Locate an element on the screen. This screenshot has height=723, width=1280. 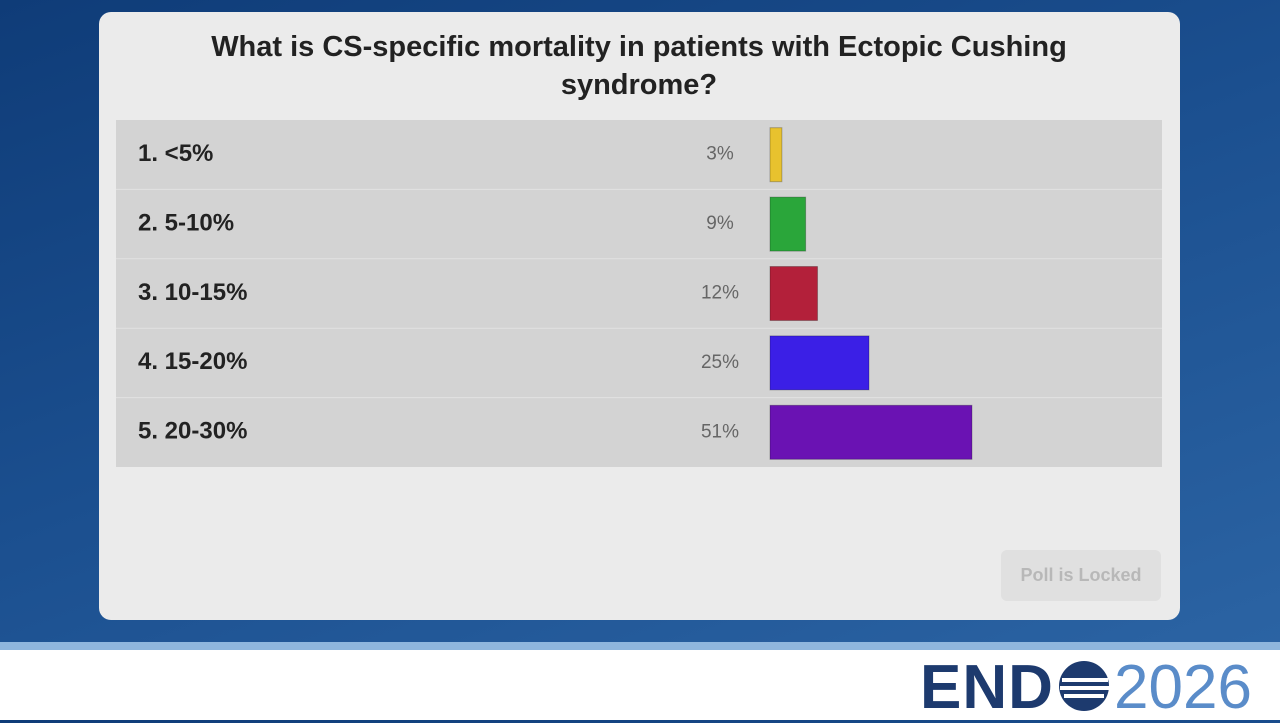
option-label: 3. 10-15% is located at coordinates (192, 292).